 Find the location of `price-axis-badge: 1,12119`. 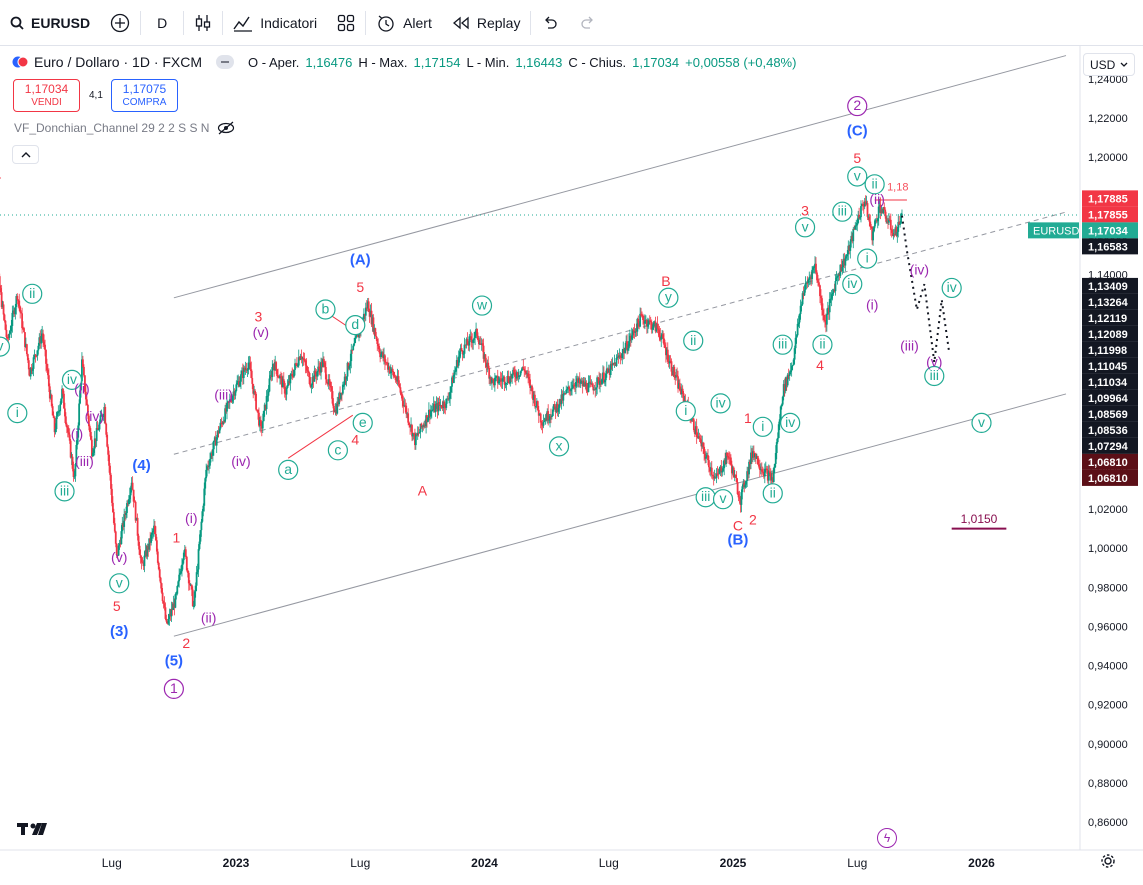

price-axis-badge: 1,12119 is located at coordinates (1110, 317).